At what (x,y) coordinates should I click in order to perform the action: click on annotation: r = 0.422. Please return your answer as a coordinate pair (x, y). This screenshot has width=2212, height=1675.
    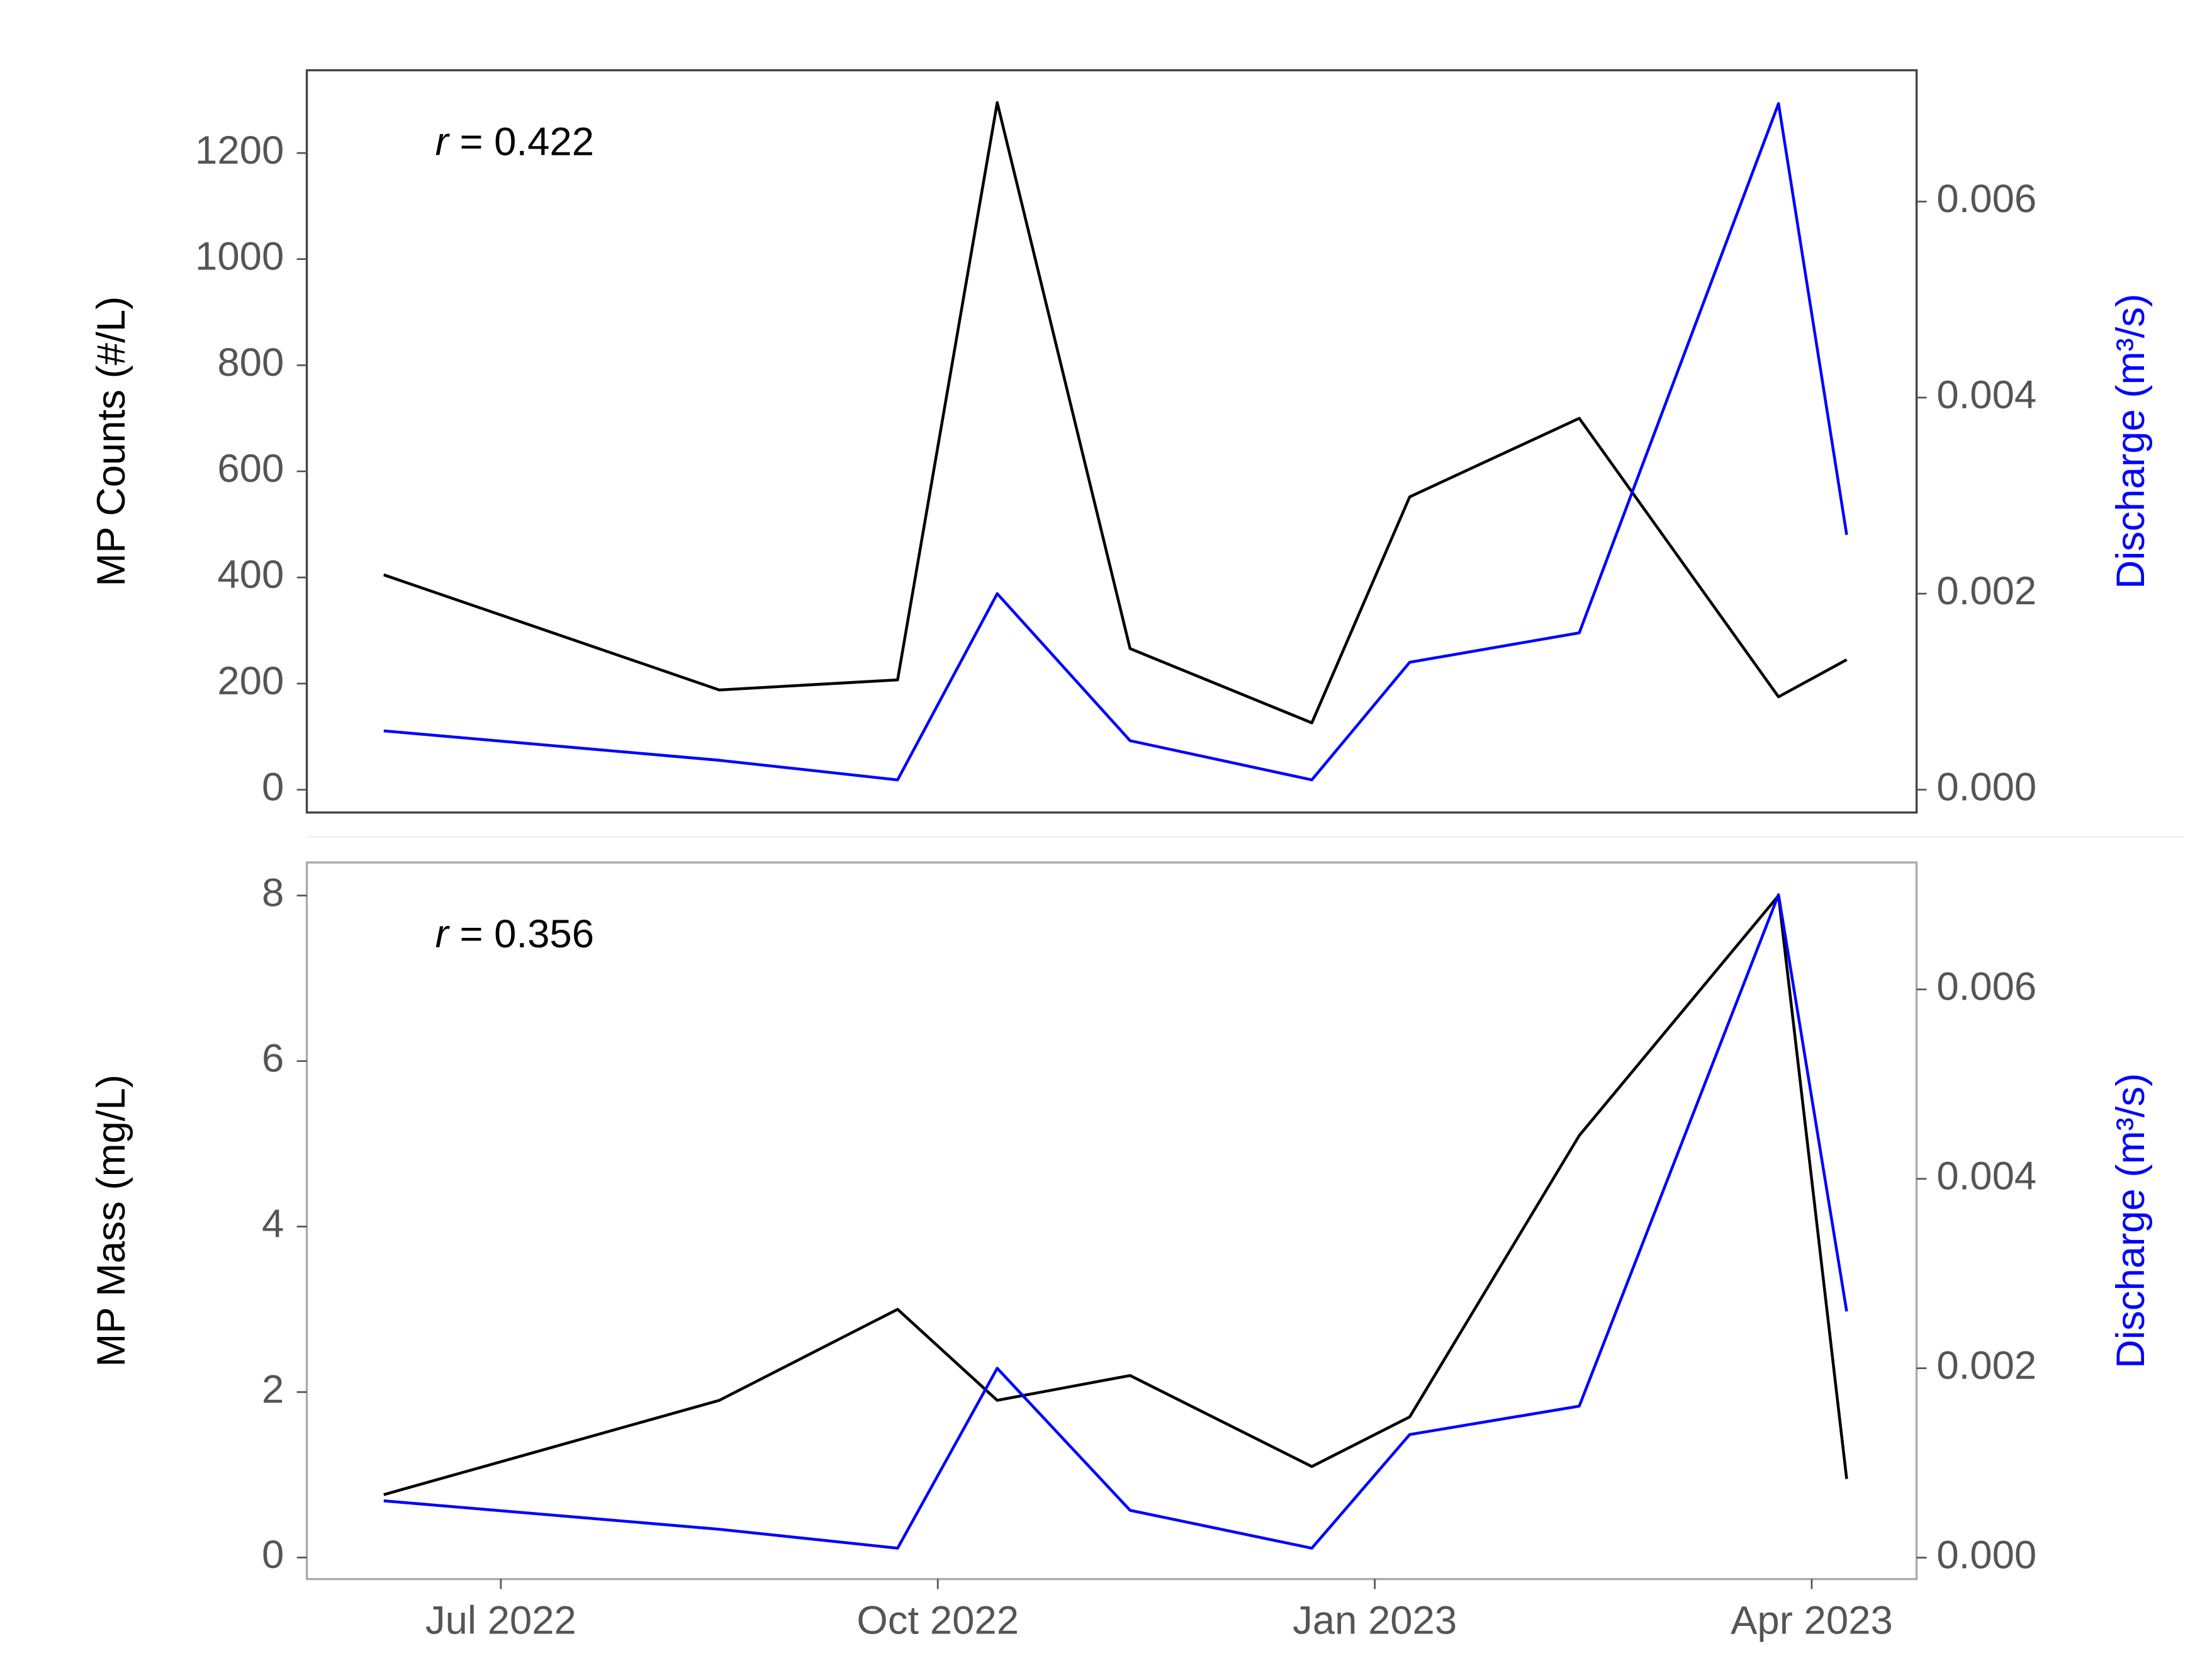
    Looking at the image, I should click on (515, 142).